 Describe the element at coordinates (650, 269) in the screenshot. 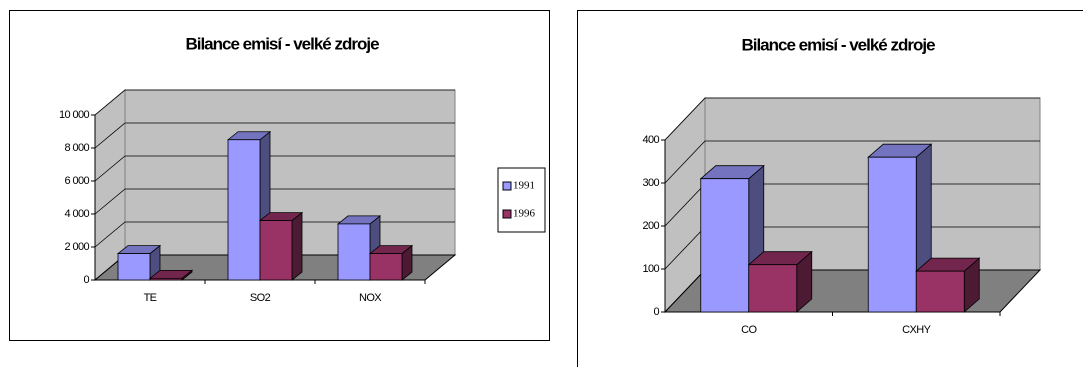

I see `y-tick-label: 100` at that location.